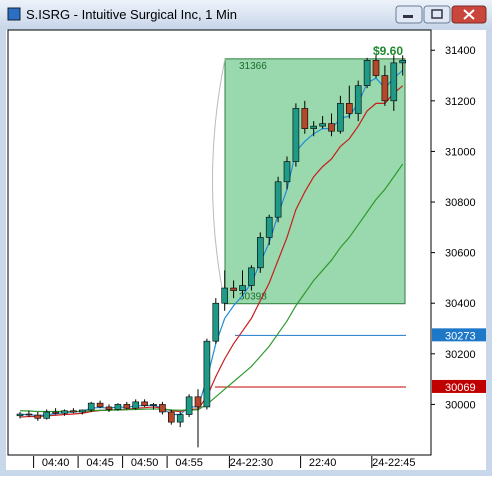 Image resolution: width=492 pixels, height=481 pixels. What do you see at coordinates (219, 181) in the screenshot?
I see `selection-arc` at bounding box center [219, 181].